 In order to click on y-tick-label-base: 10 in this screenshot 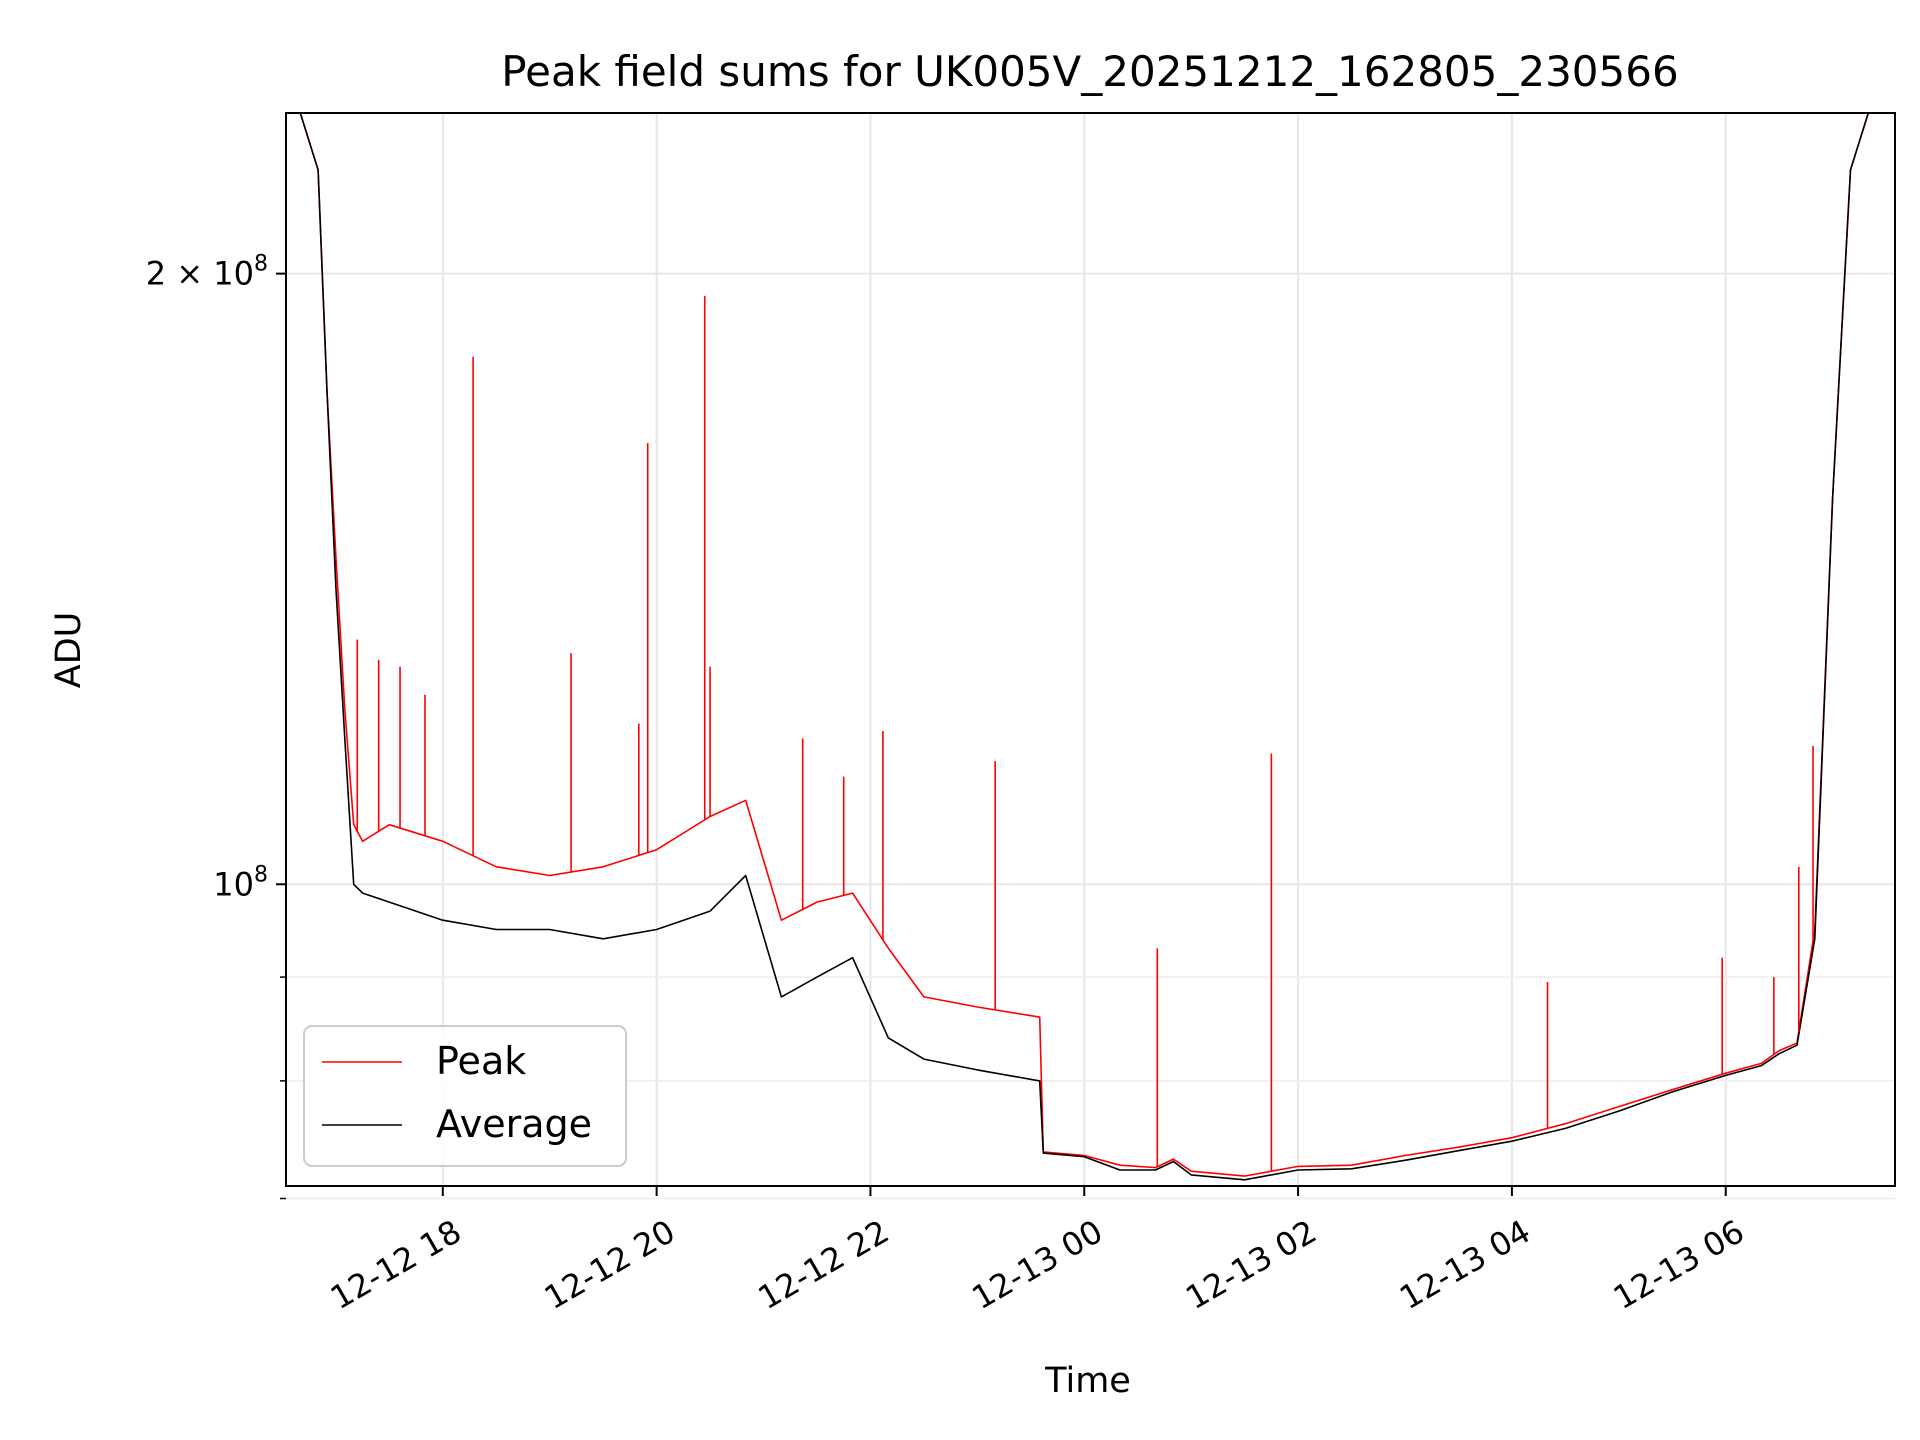, I will do `click(233, 884)`.